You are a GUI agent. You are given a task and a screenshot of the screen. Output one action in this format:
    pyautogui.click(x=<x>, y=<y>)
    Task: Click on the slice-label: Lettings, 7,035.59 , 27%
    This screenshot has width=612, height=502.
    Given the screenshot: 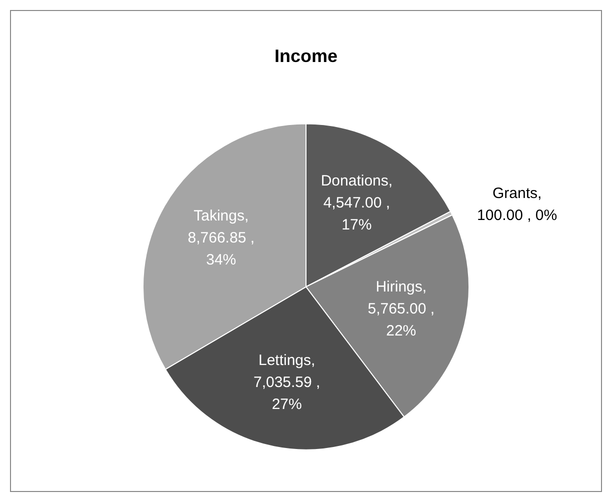 What is the action you would take?
    pyautogui.click(x=286, y=382)
    